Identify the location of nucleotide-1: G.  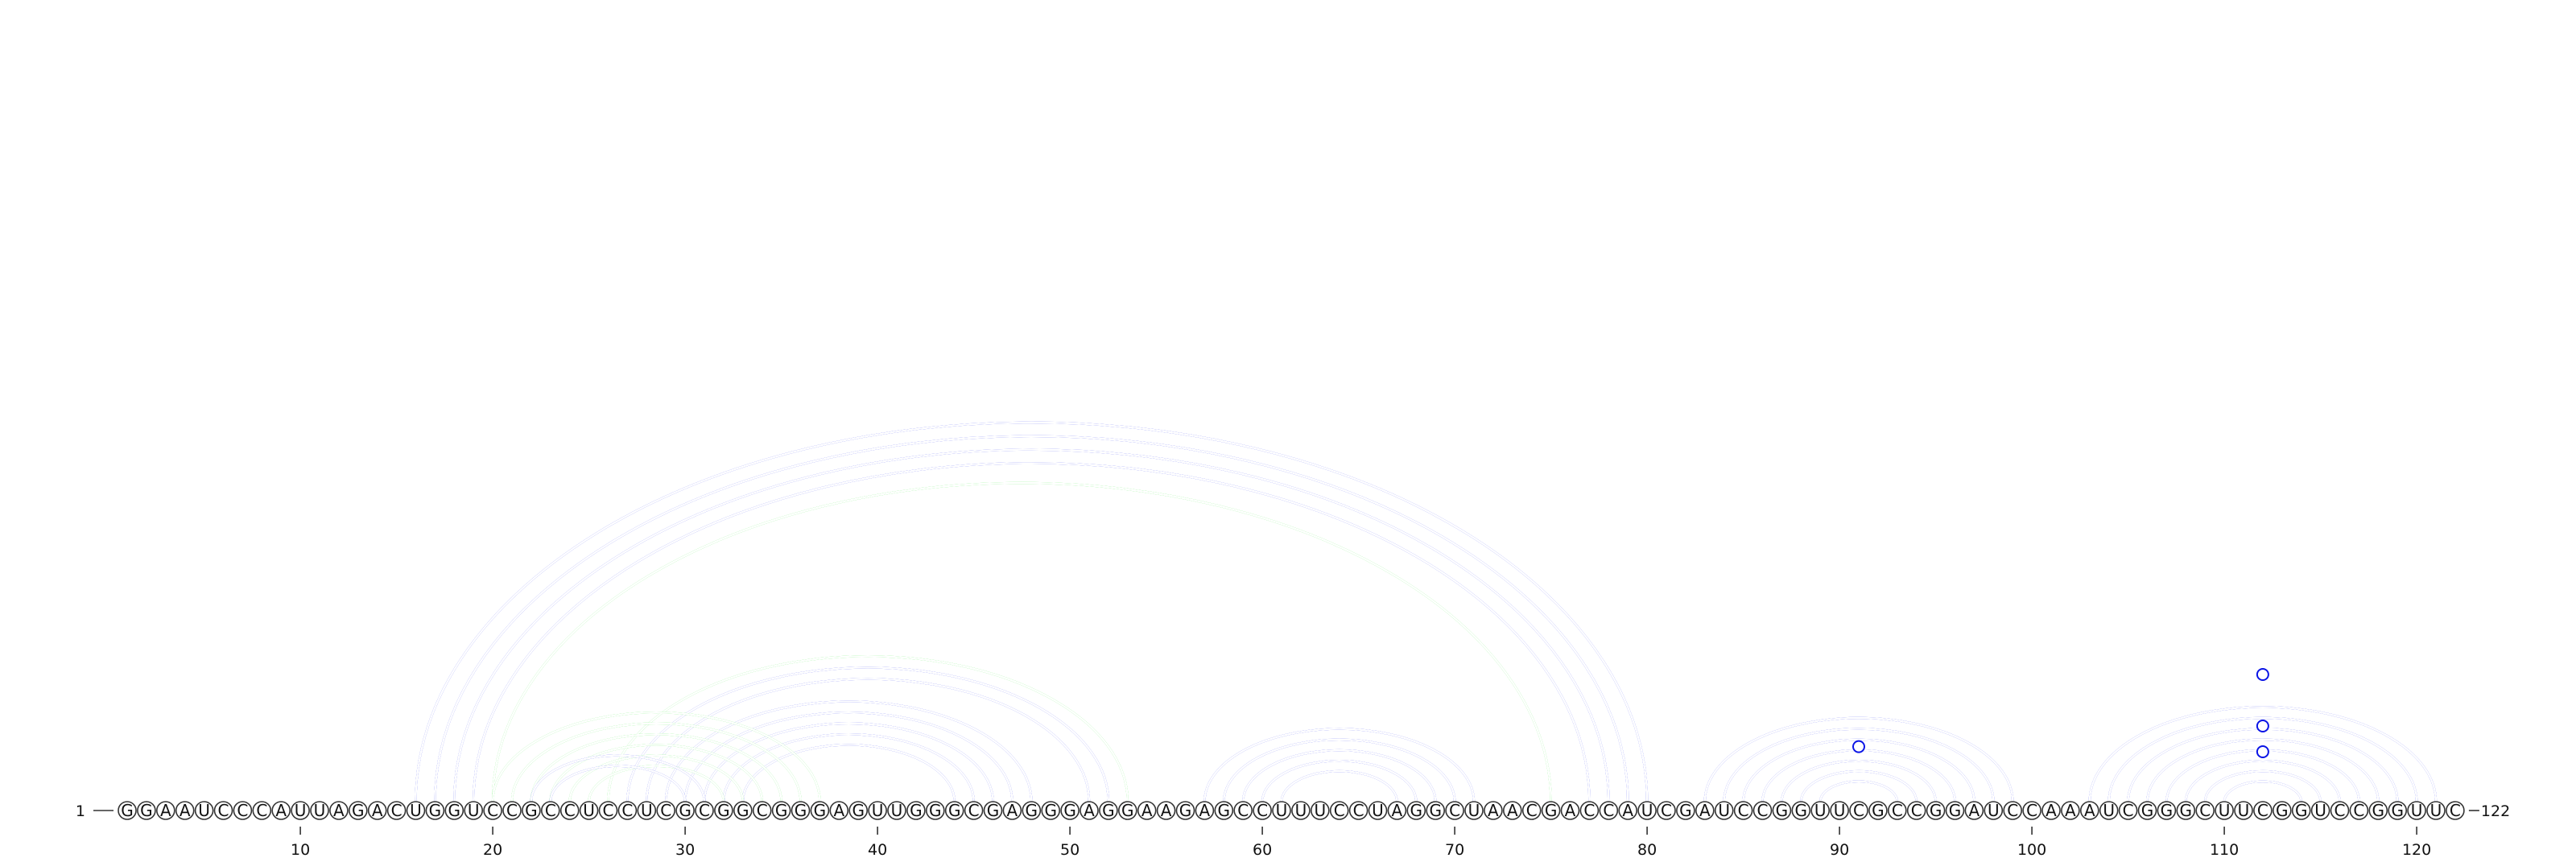
(127, 811).